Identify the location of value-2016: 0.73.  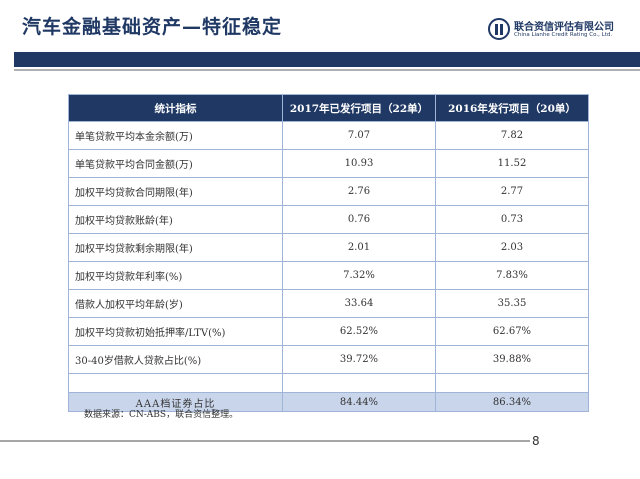
(512, 219).